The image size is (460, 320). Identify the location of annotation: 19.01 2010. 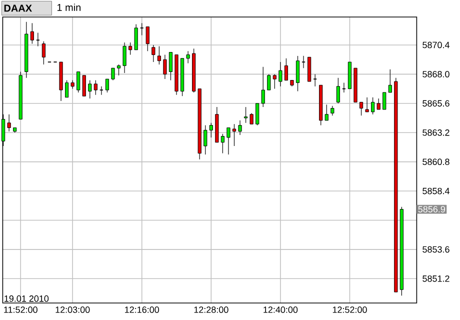
(26, 298).